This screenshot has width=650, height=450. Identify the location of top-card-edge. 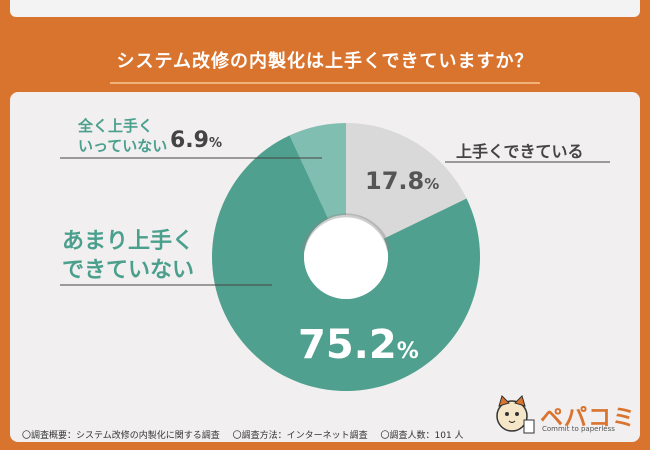
(325, 8).